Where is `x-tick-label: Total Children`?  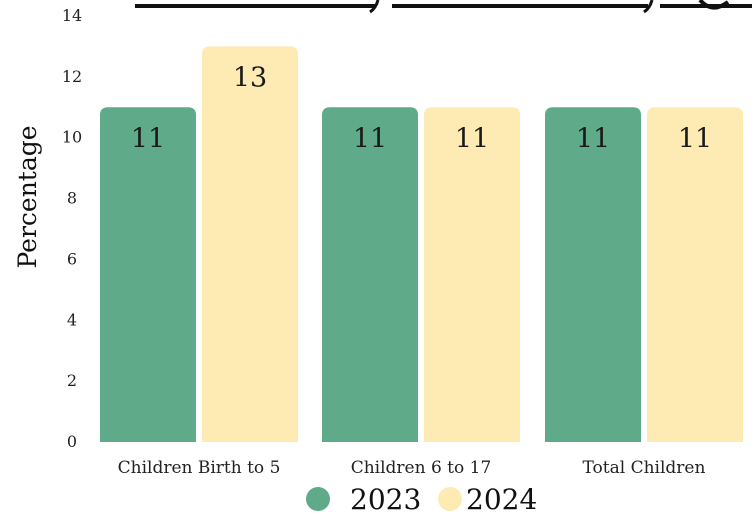 x-tick-label: Total Children is located at coordinates (644, 468).